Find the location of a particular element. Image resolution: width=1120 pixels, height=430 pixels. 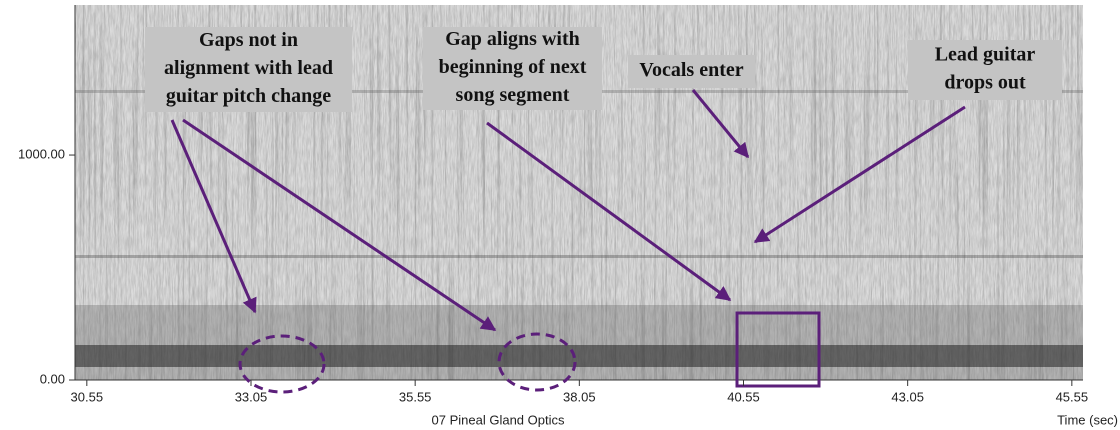

gap-box is located at coordinates (778, 349).